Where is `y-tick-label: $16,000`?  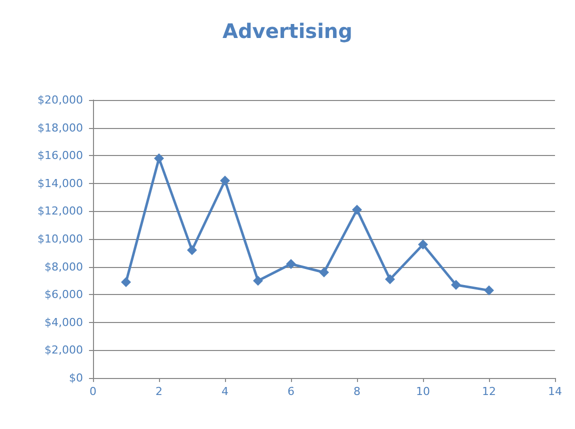
y-tick-label: $16,000 is located at coordinates (60, 155).